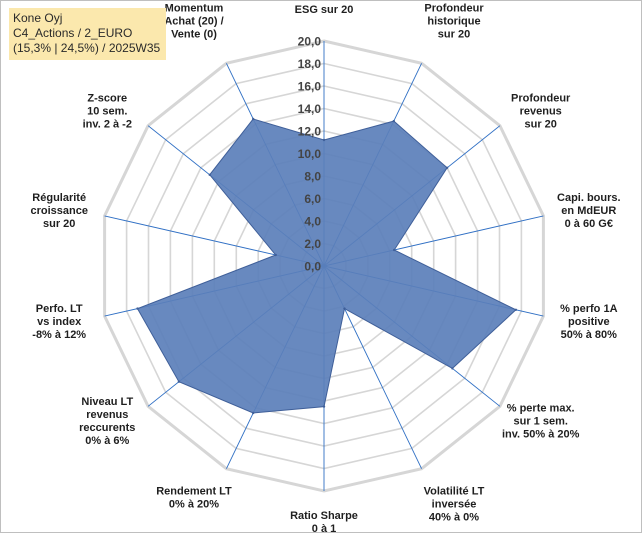 The height and width of the screenshot is (533, 642). Describe the element at coordinates (453, 22) in the screenshot. I see `axis-label-line: historique` at that location.